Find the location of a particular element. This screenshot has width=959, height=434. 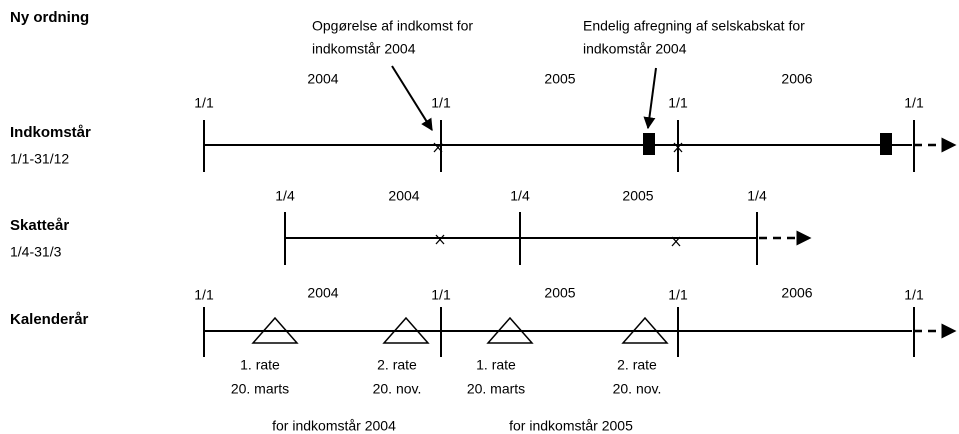

row-label: Skatteår is located at coordinates (39, 225).